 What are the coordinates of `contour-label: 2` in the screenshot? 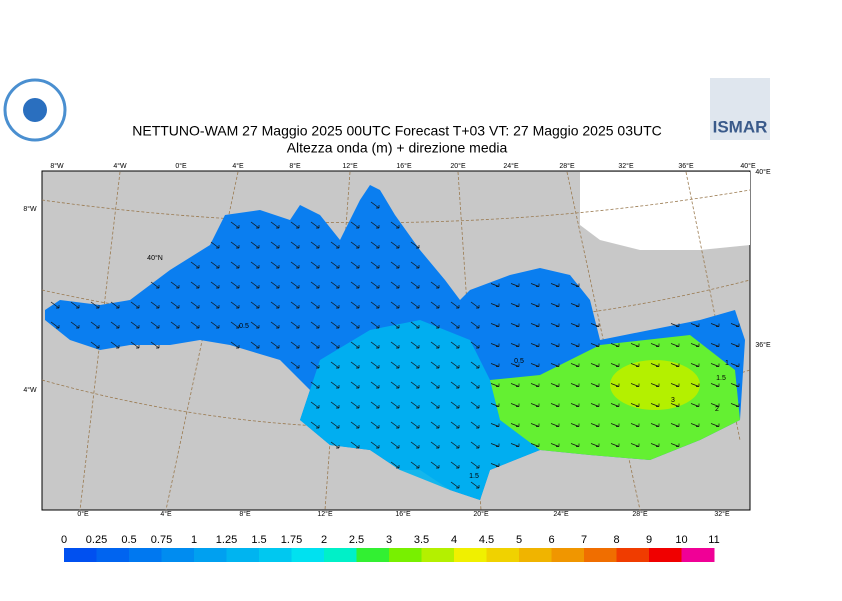 It's located at (717, 409).